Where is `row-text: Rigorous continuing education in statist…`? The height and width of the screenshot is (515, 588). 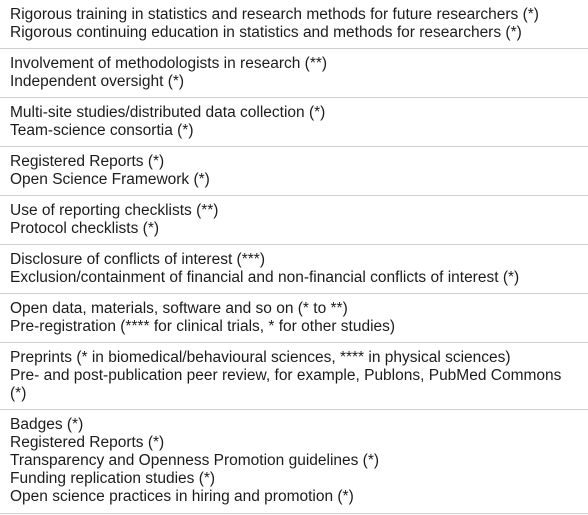
row-text: Rigorous continuing education in statist… is located at coordinates (266, 32).